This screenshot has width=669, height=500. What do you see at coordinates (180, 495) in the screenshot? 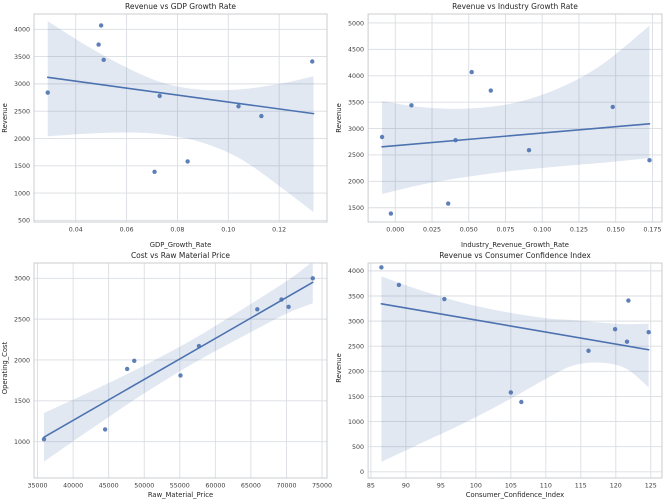
I see `x-axis-label: Raw_Material_Price` at bounding box center [180, 495].